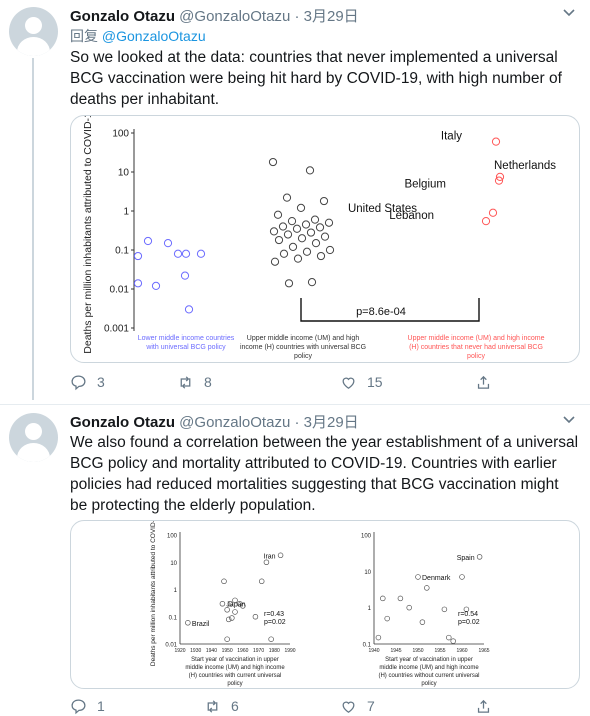 This screenshot has width=590, height=716. What do you see at coordinates (212, 706) in the screenshot?
I see `retweet-icon` at bounding box center [212, 706].